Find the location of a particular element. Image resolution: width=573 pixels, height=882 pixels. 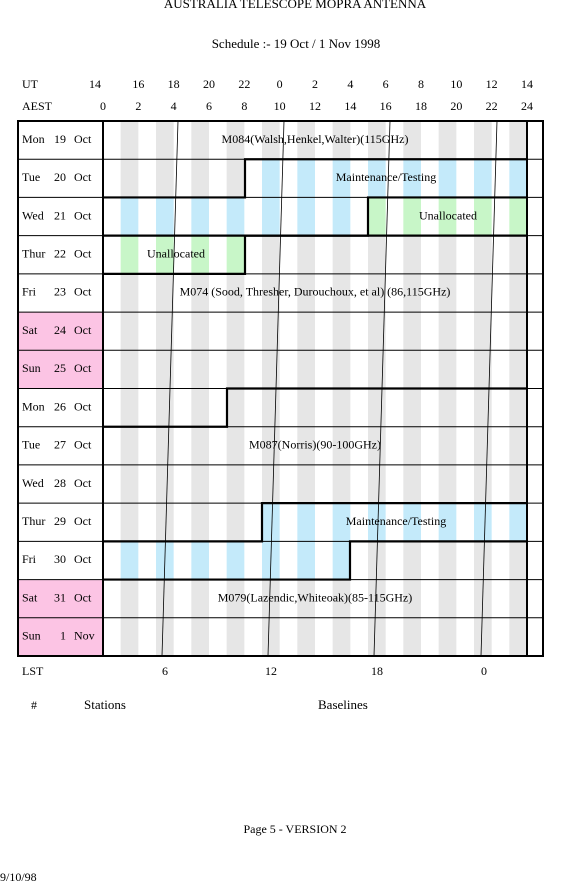

aest-tick: 22 is located at coordinates (492, 106).